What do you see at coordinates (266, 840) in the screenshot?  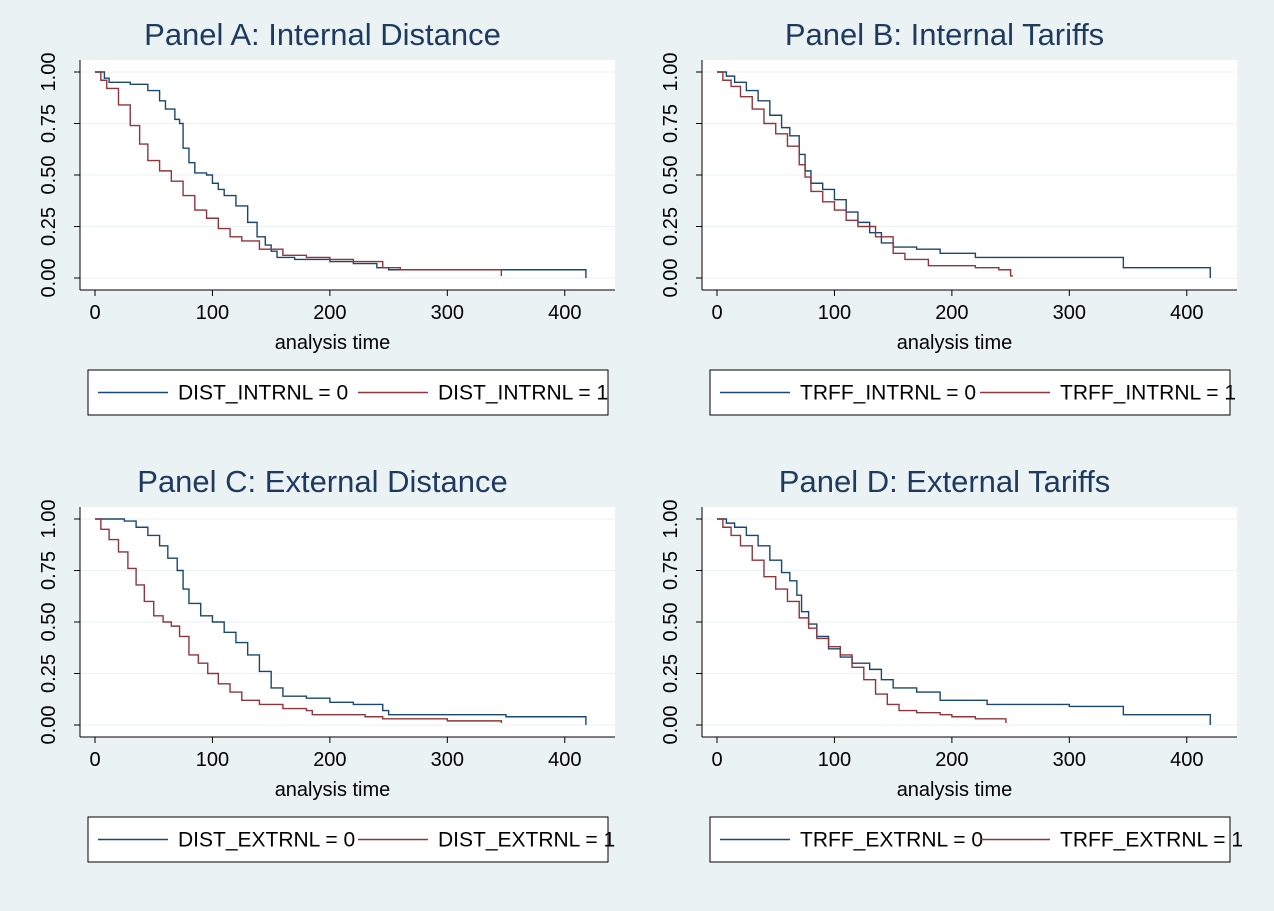 I see `legend-label-0: DIST_EXTRNL = 0` at bounding box center [266, 840].